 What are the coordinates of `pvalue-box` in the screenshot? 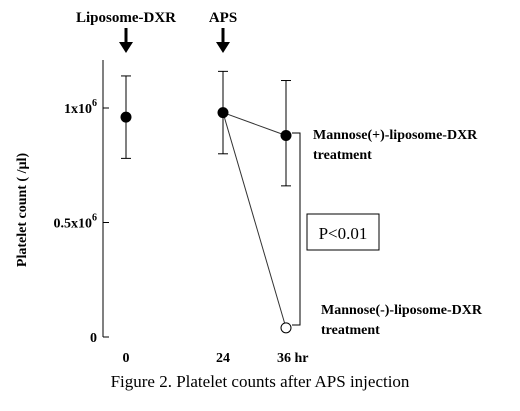 It's located at (343, 232).